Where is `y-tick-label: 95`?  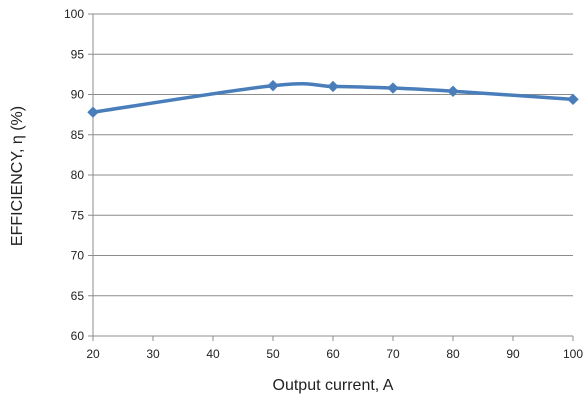 y-tick-label: 95 is located at coordinates (78, 54).